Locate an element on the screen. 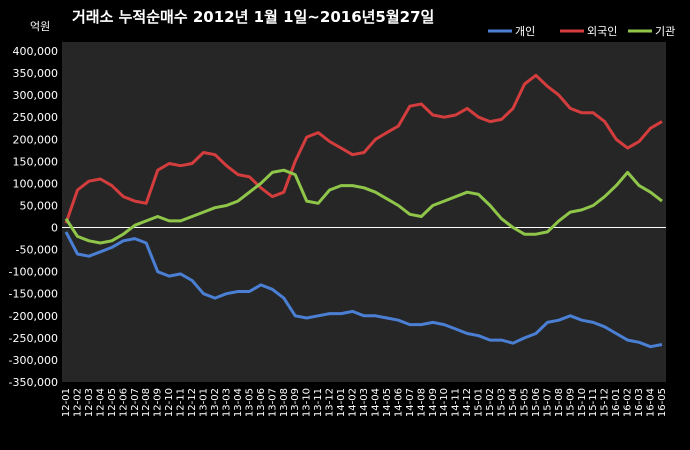  x-tick-label: 12-09 is located at coordinates (158, 402).